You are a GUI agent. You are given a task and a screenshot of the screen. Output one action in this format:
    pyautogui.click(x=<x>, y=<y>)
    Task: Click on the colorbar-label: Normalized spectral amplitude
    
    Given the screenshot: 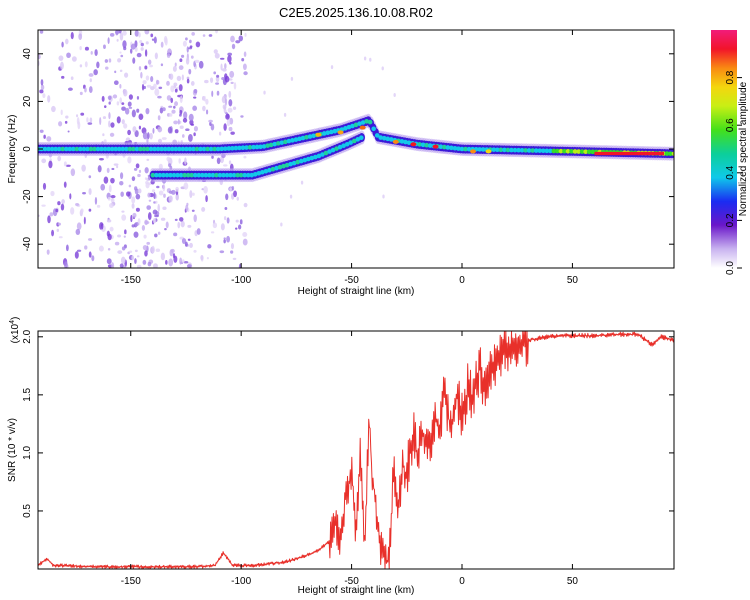 What is the action you would take?
    pyautogui.click(x=743, y=148)
    